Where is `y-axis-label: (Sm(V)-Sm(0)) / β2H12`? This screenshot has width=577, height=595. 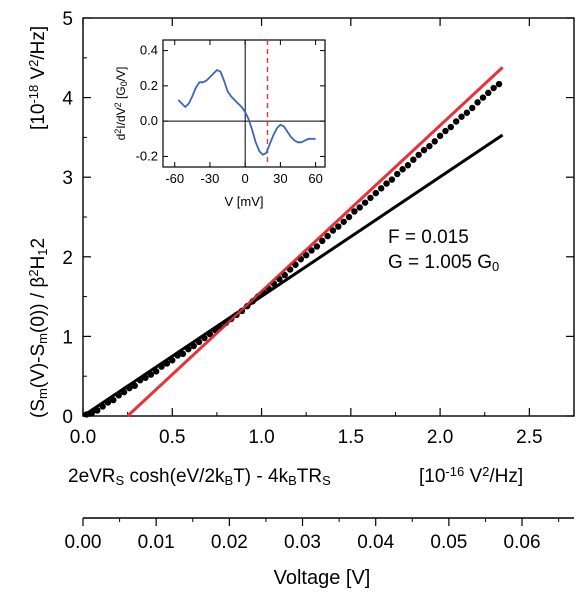 y-axis-label: (Sm(V)-Sm(0)) / β2H12 is located at coordinates (38, 328).